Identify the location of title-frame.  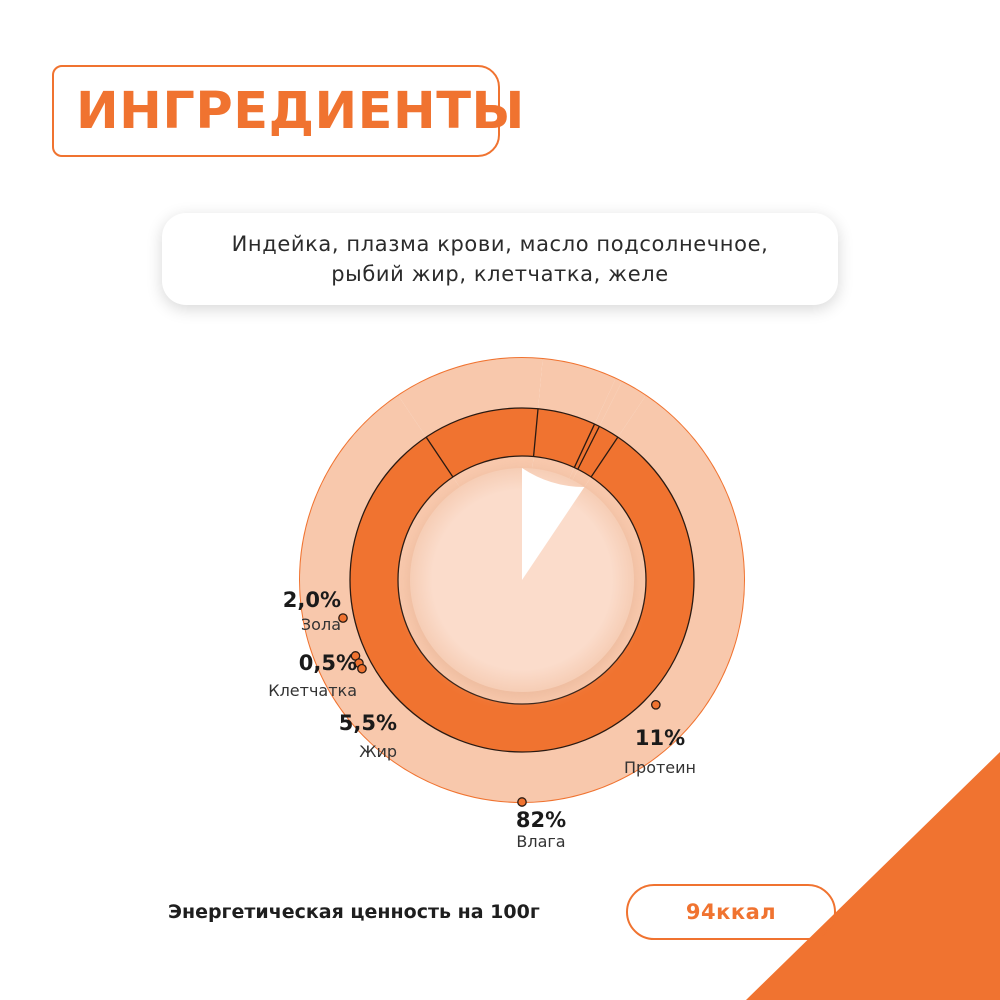
(276, 111).